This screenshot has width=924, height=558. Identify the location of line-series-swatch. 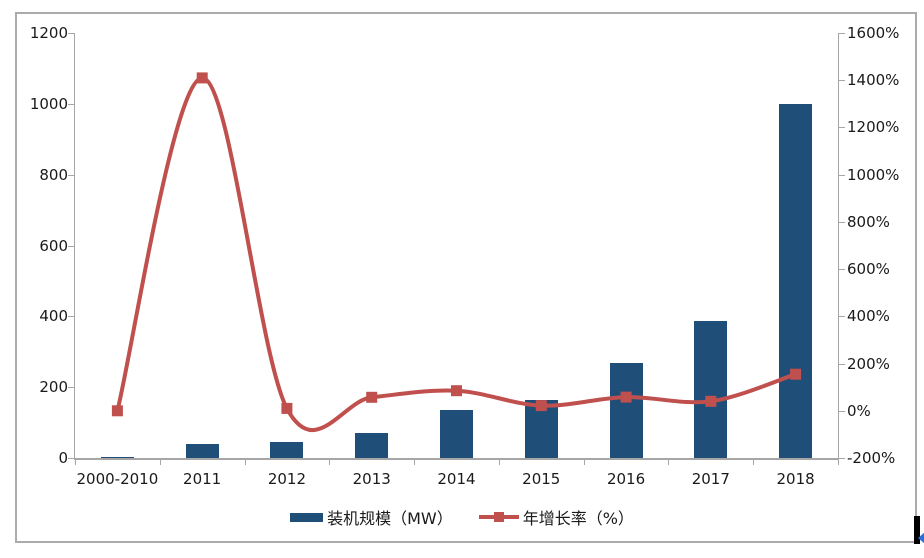
(498, 517).